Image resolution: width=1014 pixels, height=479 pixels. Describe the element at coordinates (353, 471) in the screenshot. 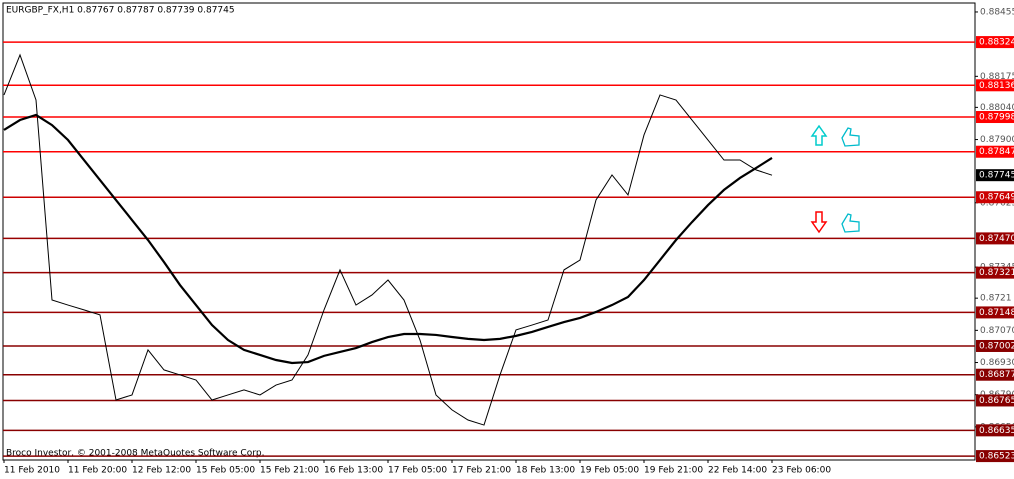

I see `x-tick-label: 16 Feb 13:00` at that location.